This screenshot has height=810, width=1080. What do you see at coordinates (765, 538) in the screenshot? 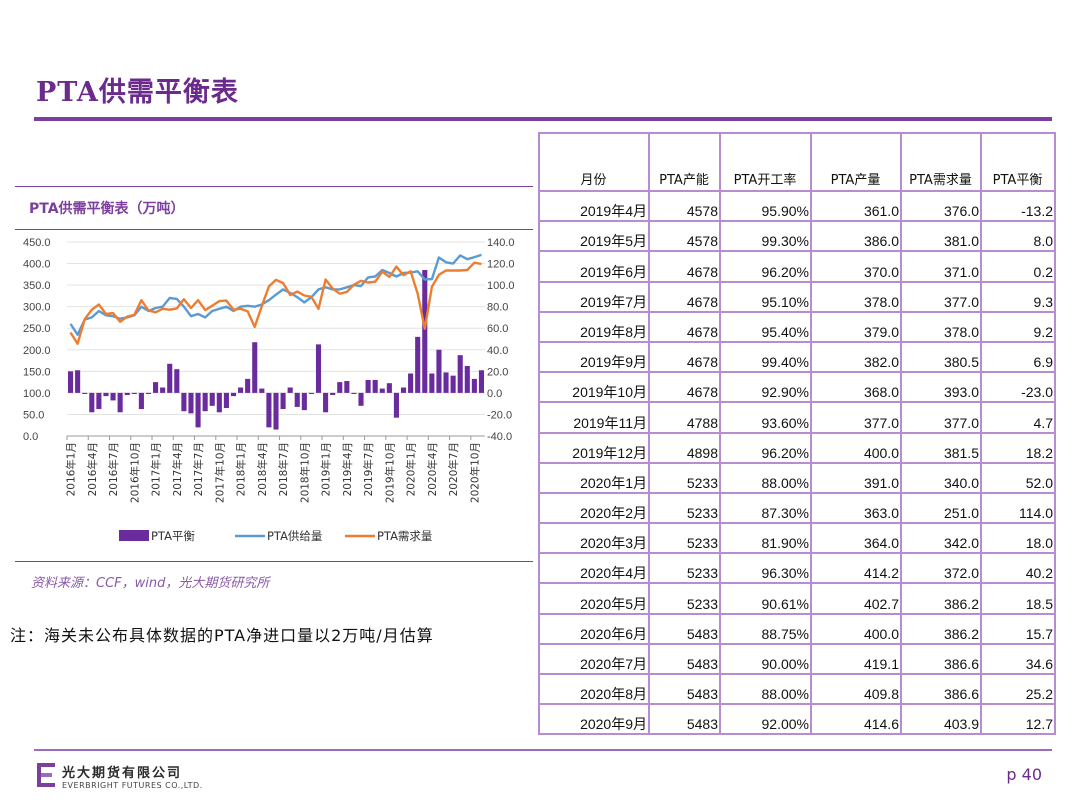
I see `cell-operating-rate: 81.90%` at bounding box center [765, 538].